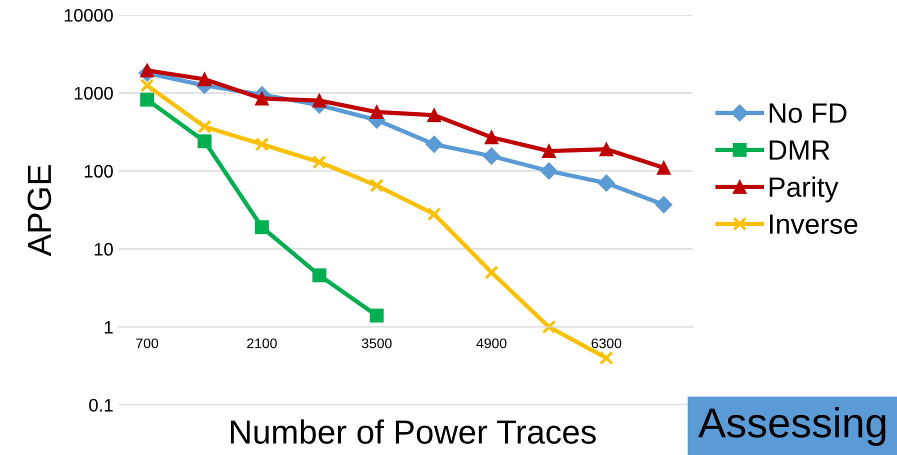 Image resolution: width=897 pixels, height=455 pixels. Describe the element at coordinates (262, 343) in the screenshot. I see `x-tick-label: 2100` at that location.